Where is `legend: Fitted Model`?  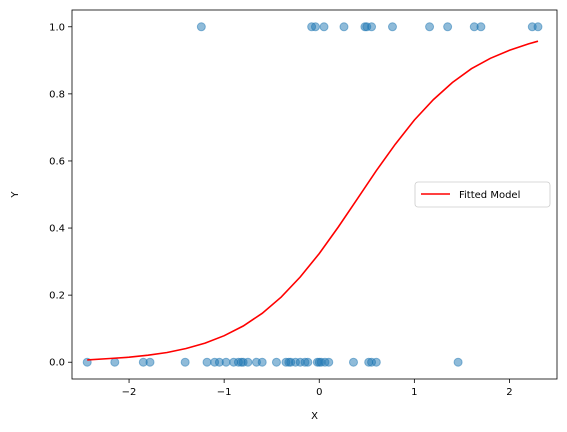
legend: Fitted Model is located at coordinates (482, 194).